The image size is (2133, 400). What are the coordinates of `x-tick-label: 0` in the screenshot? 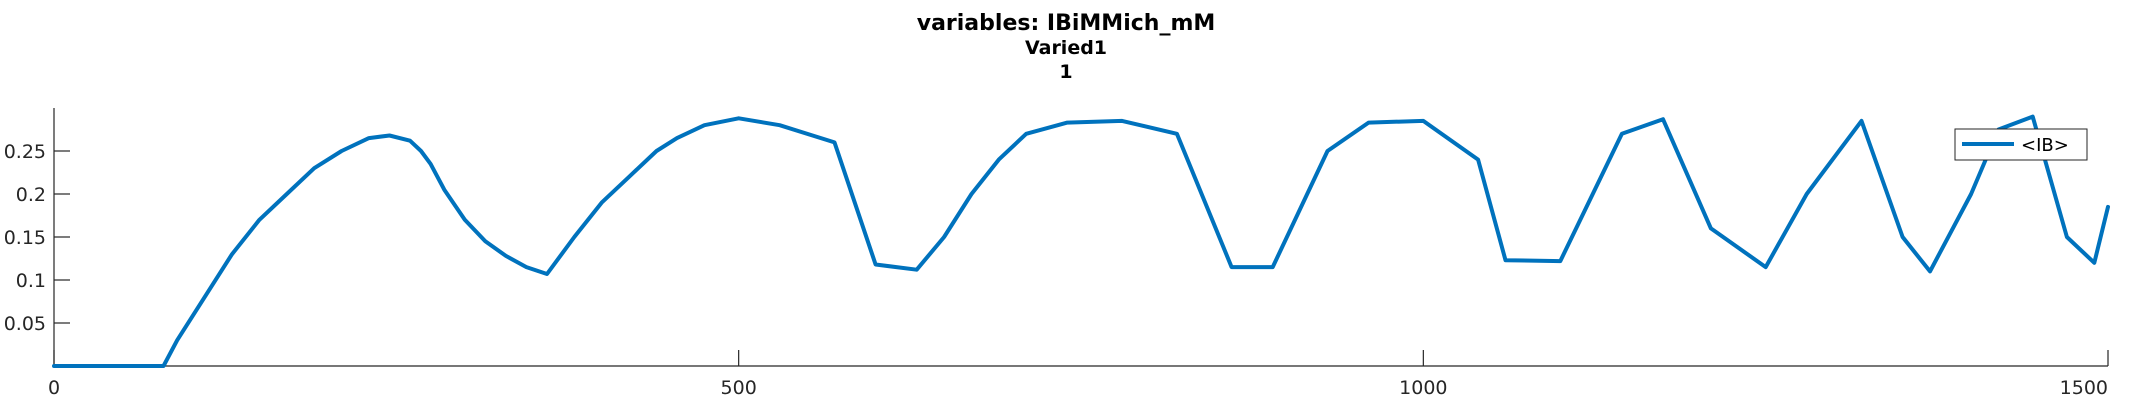 It's located at (54, 388).